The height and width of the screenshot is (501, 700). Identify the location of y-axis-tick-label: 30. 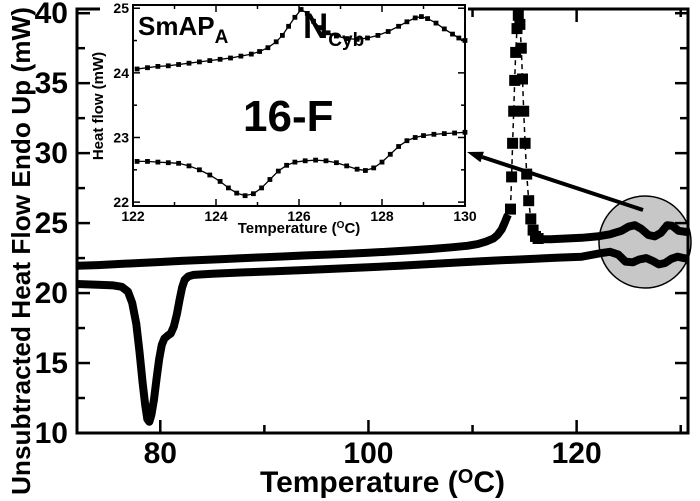
(51, 153).